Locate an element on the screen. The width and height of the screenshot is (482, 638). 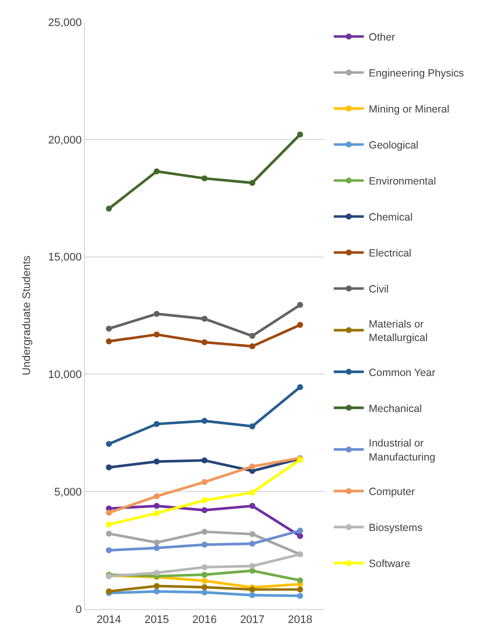
legend-label: Materials or Metallurgical is located at coordinates (398, 331).